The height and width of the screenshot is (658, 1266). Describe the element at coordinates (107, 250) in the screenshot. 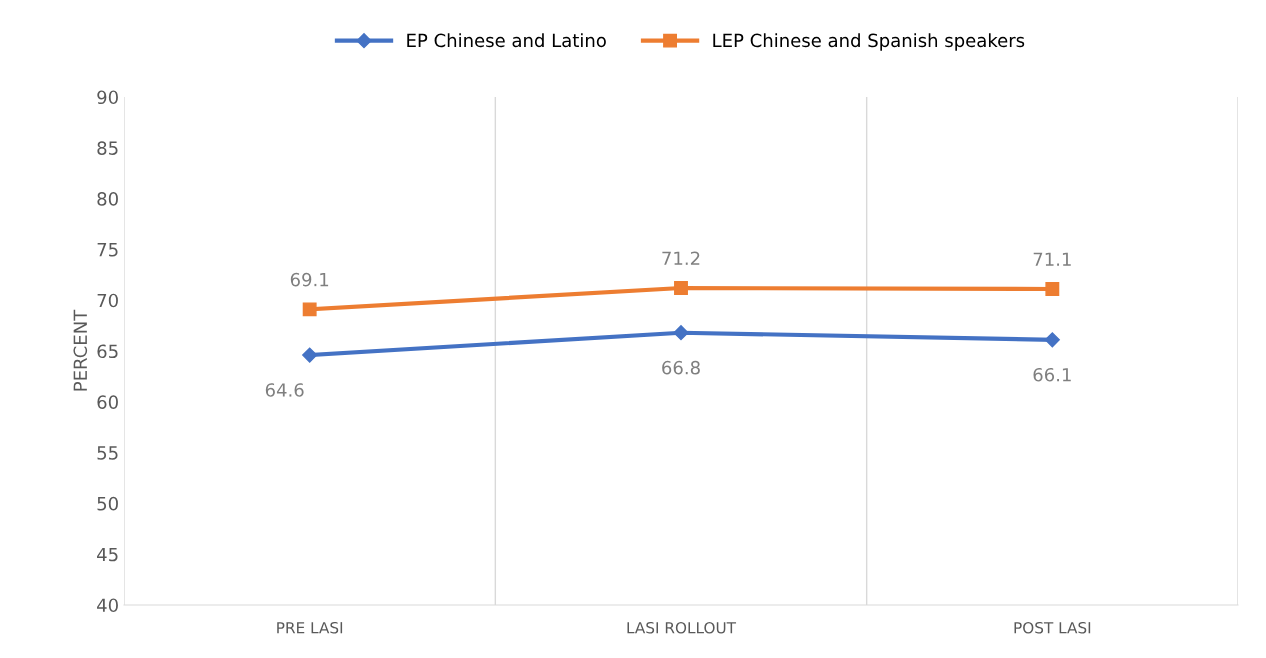

I see `y-tick-label: 75` at that location.